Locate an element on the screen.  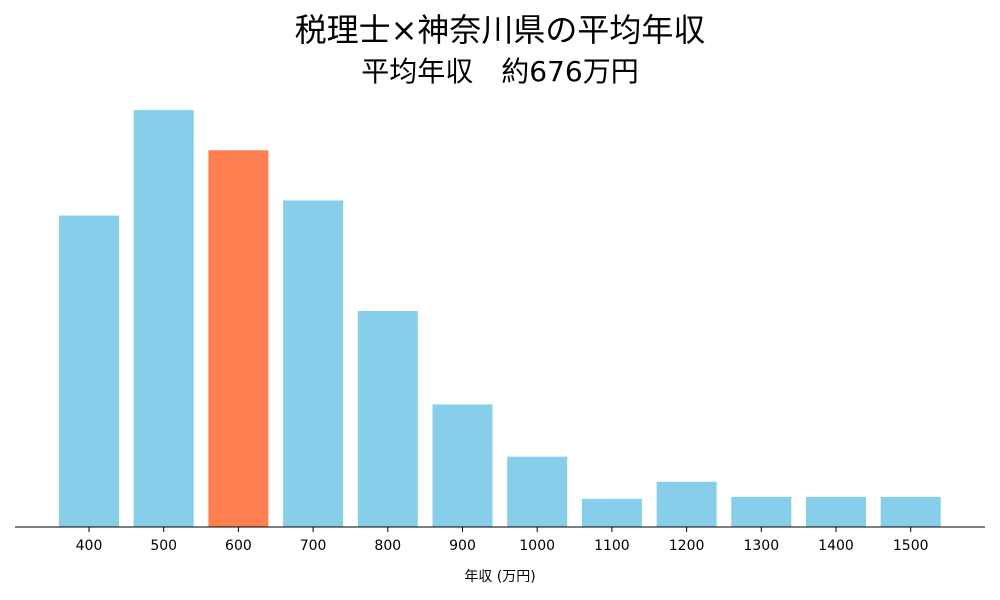
x-tick-label-700: 700 is located at coordinates (313, 546).